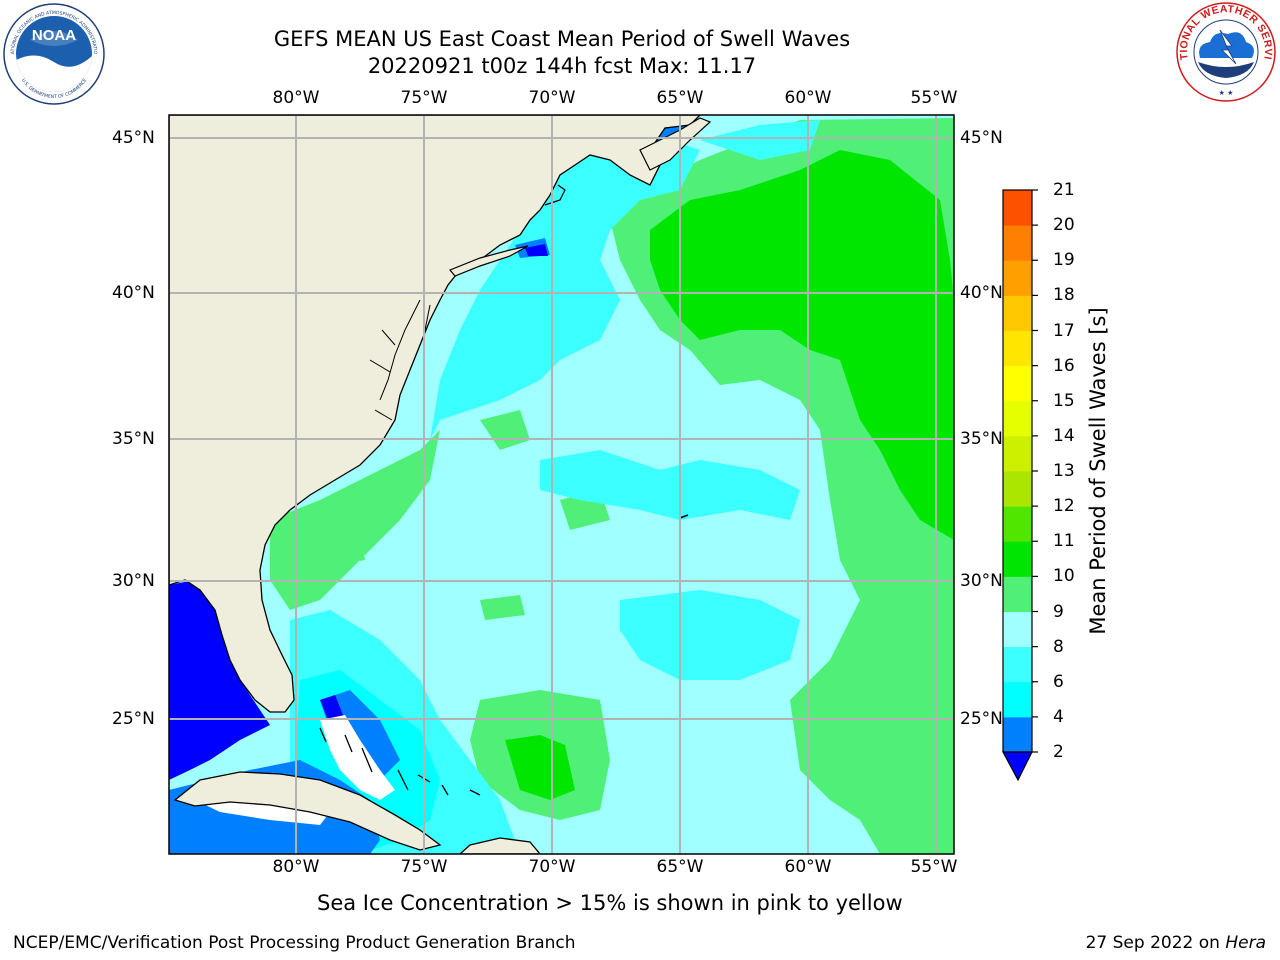 The height and width of the screenshot is (960, 1280). What do you see at coordinates (1064, 541) in the screenshot?
I see `colorbar-tick-label: 11` at bounding box center [1064, 541].